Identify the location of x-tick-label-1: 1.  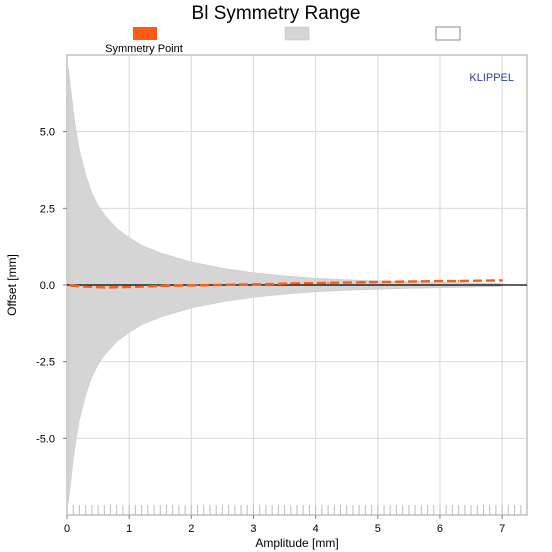
(129, 529).